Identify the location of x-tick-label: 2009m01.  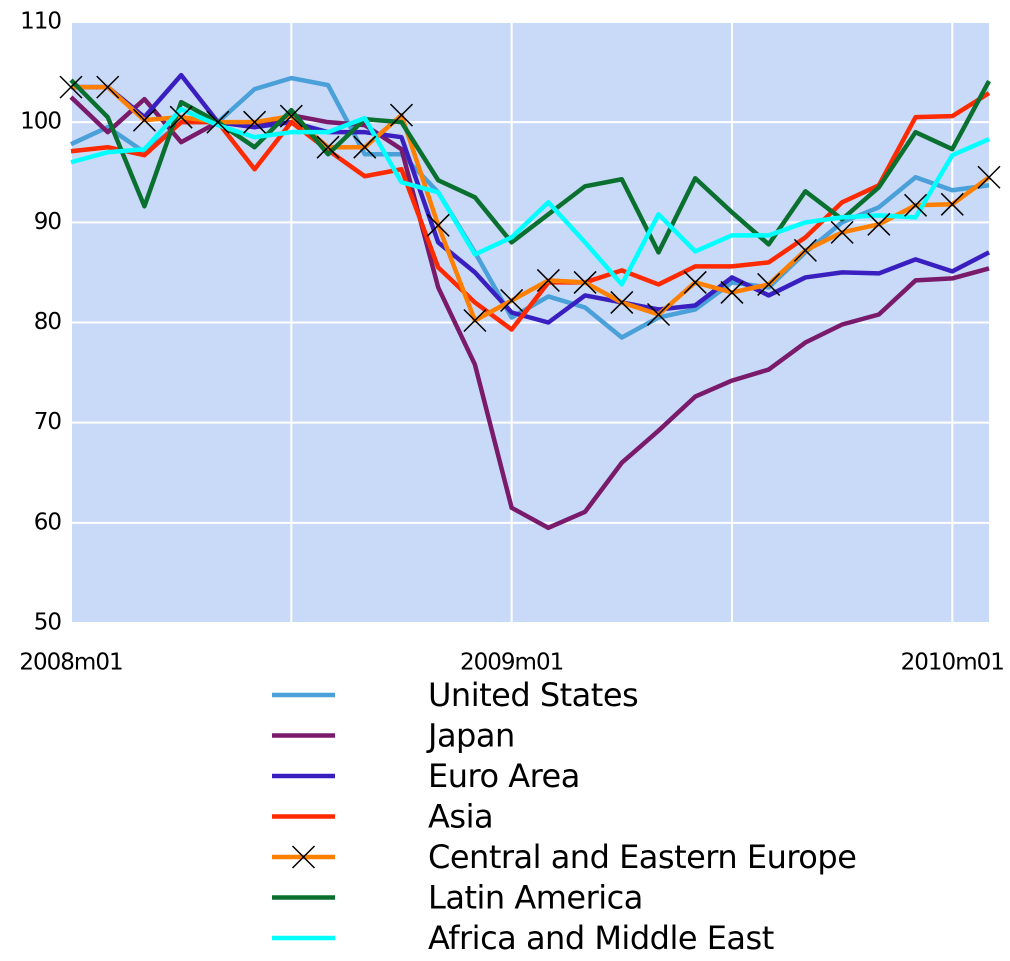
(511, 663).